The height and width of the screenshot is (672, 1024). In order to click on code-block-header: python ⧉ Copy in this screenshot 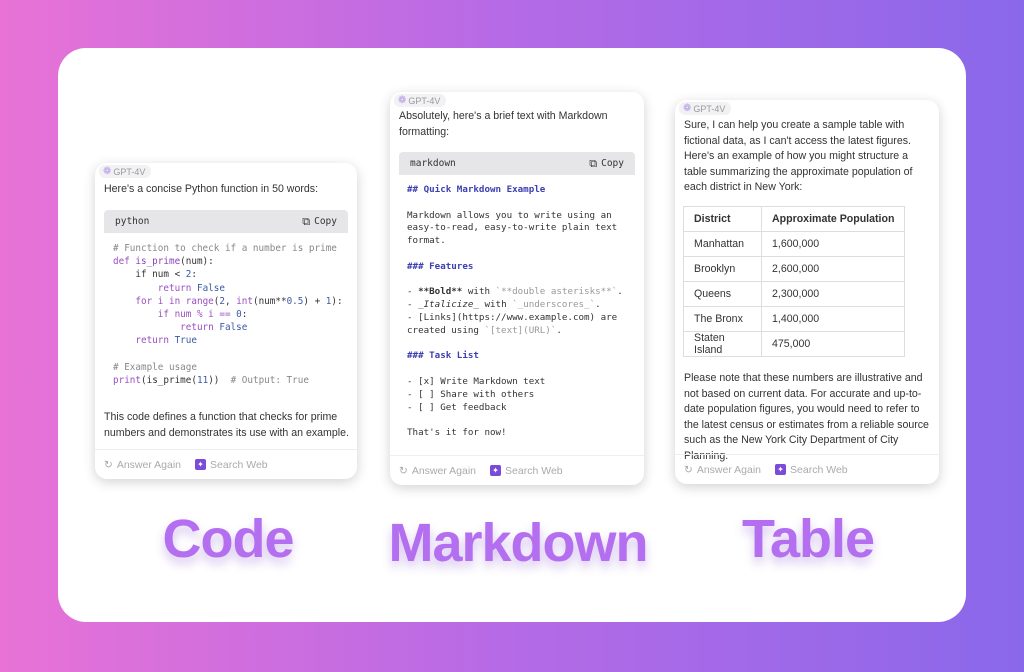, I will do `click(226, 221)`.